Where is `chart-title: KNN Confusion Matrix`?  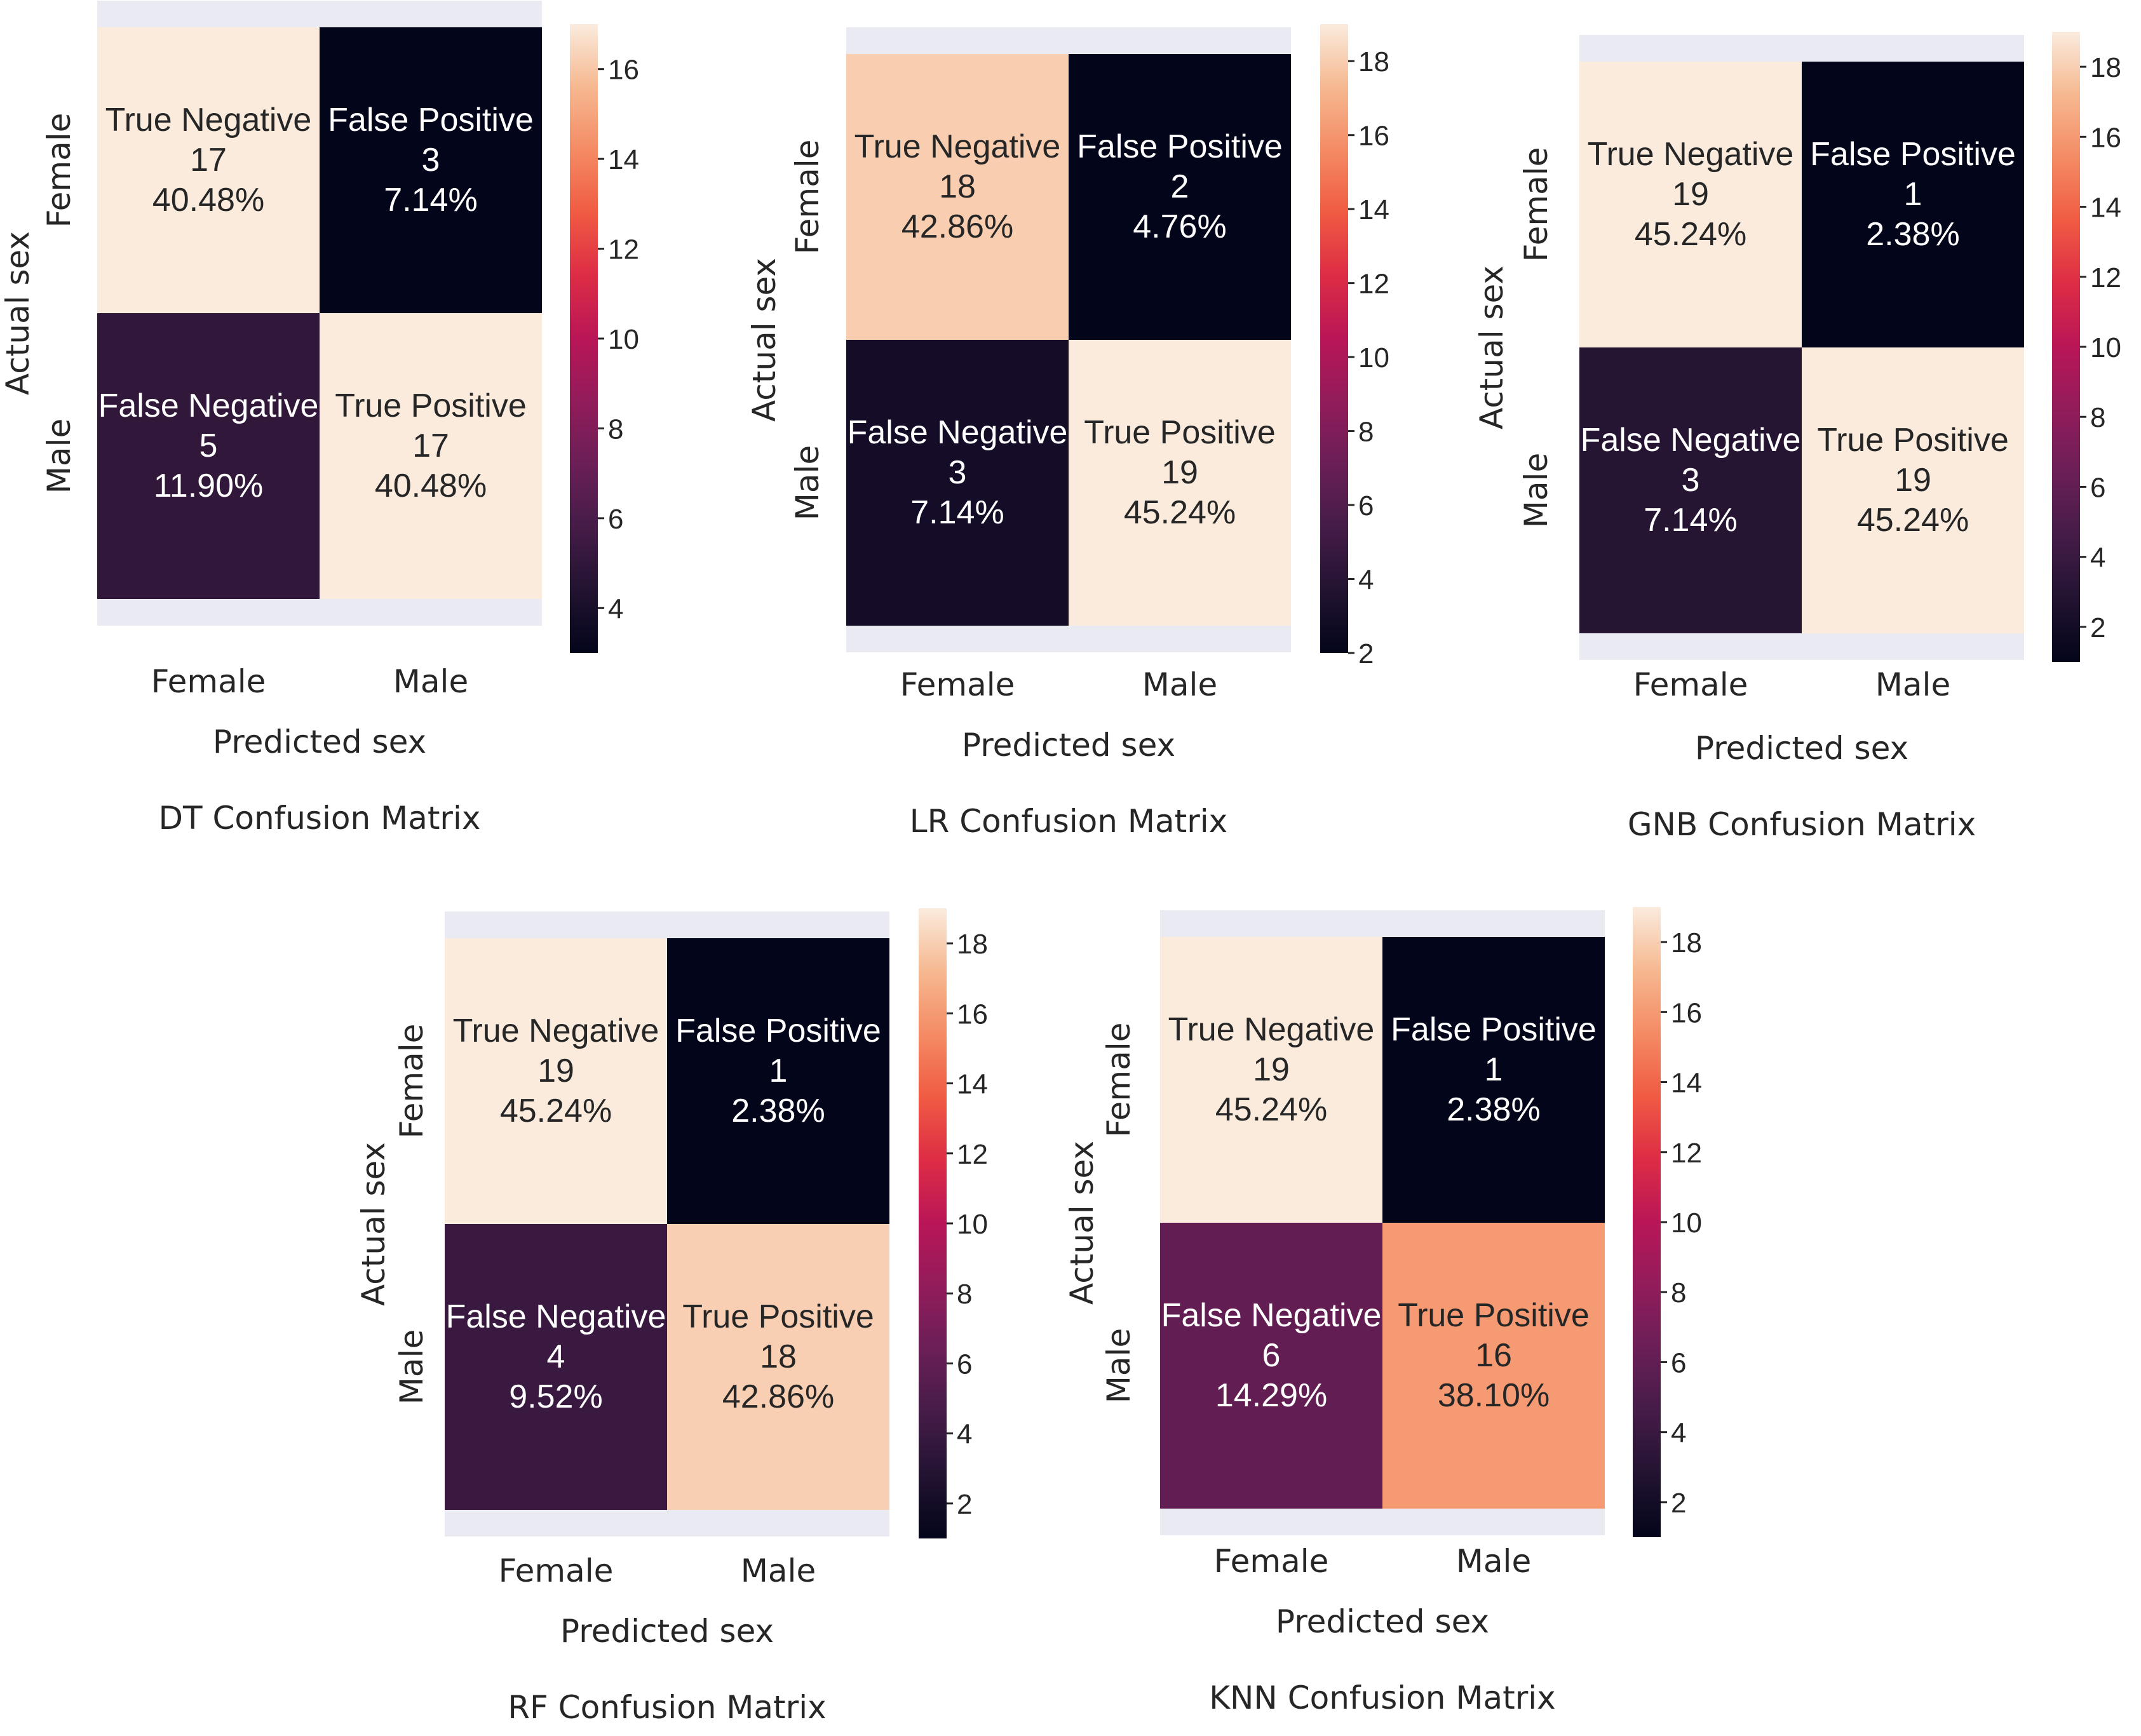 chart-title: KNN Confusion Matrix is located at coordinates (1382, 1697).